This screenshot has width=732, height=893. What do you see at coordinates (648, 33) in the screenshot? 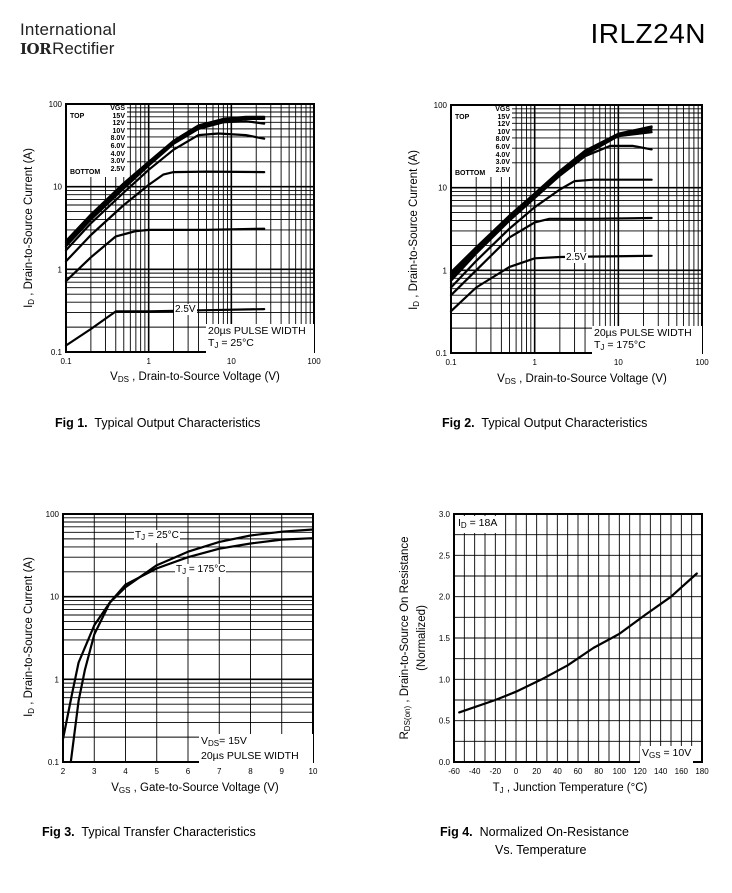
I see `part-number: IRLZ24N` at bounding box center [648, 33].